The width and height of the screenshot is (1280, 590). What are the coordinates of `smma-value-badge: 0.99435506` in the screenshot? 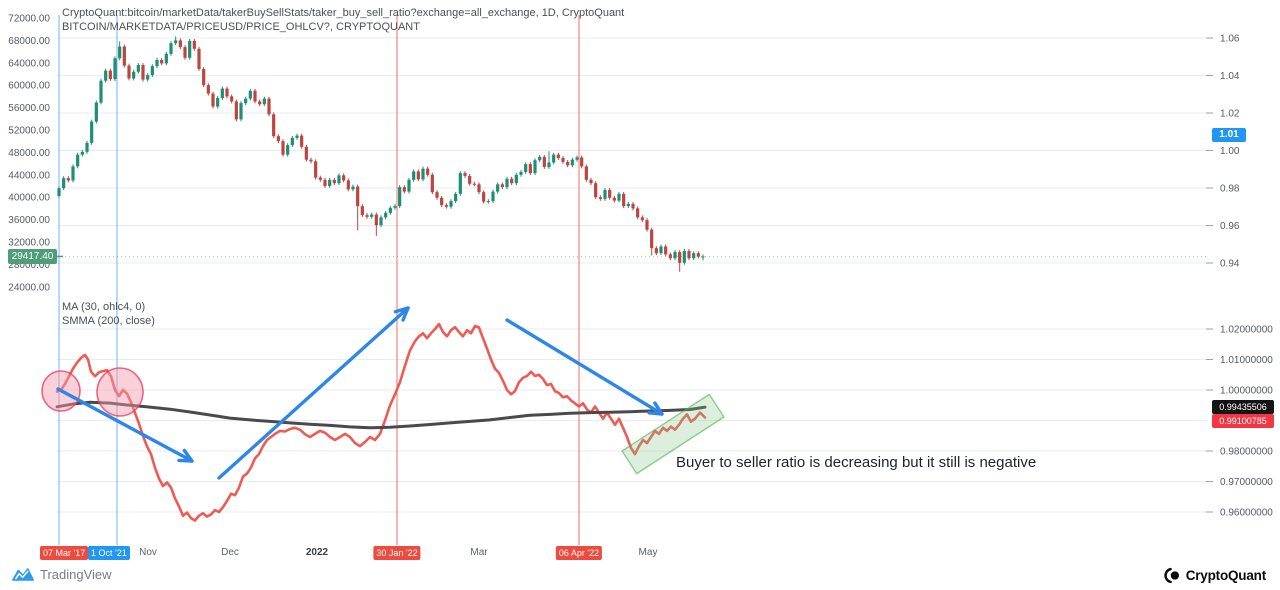 It's located at (1243, 407).